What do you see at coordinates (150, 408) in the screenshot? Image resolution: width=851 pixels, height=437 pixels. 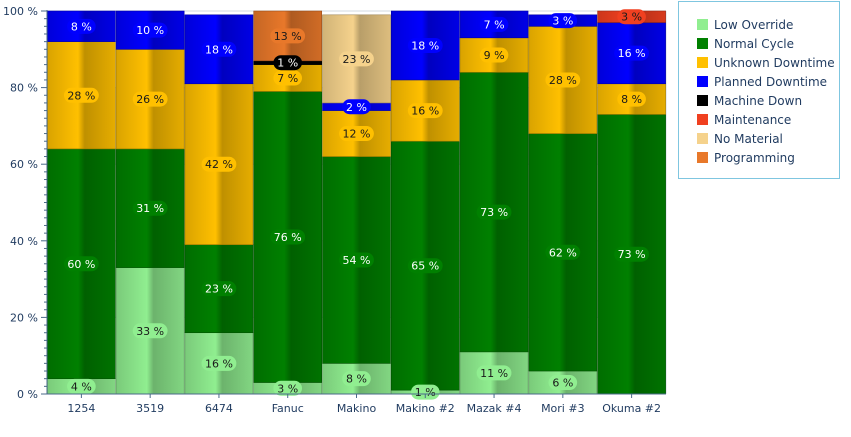 I see `x-tick-label: 3519` at bounding box center [150, 408].